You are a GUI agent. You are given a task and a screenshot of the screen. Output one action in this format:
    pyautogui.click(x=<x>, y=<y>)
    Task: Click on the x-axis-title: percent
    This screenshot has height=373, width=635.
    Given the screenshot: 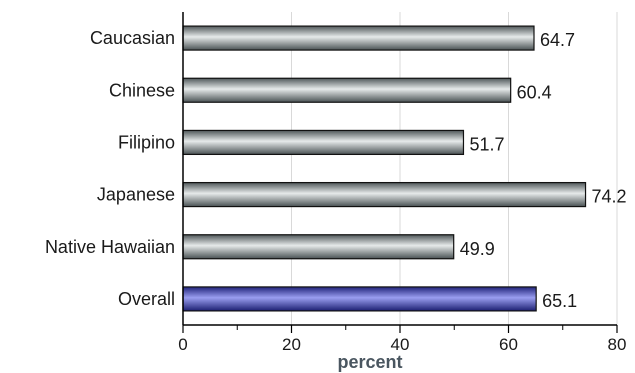 What is the action you would take?
    pyautogui.click(x=369, y=362)
    